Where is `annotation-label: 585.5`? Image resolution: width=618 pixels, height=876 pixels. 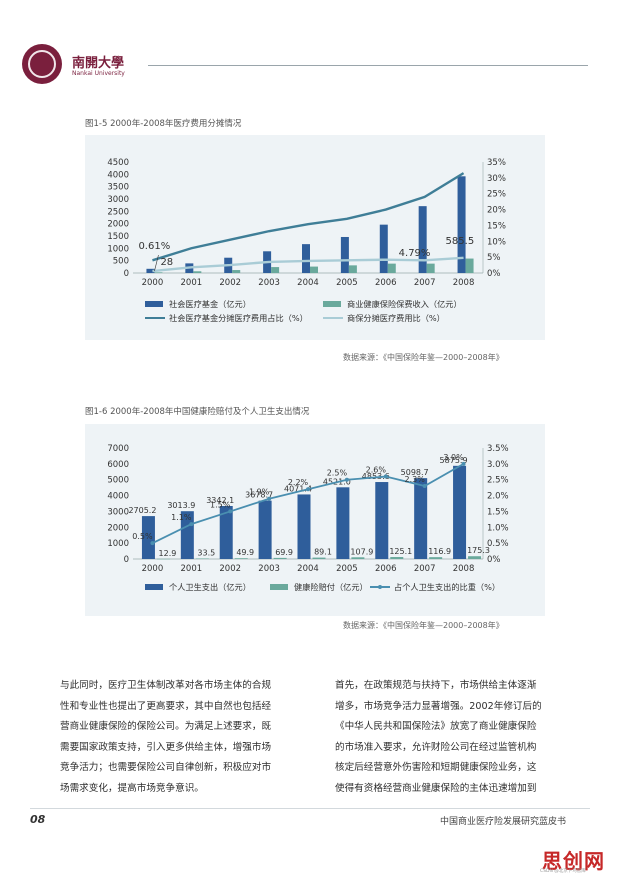
annotation-label: 585.5 is located at coordinates (460, 241).